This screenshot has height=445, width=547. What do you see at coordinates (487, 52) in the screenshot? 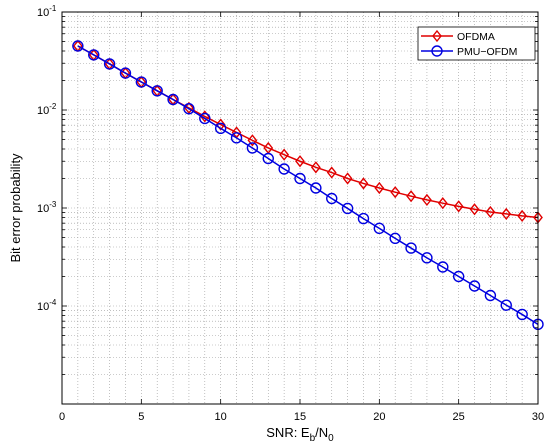
I see `legend-label-pmu-ofdm: PMU−OFDM` at bounding box center [487, 52].